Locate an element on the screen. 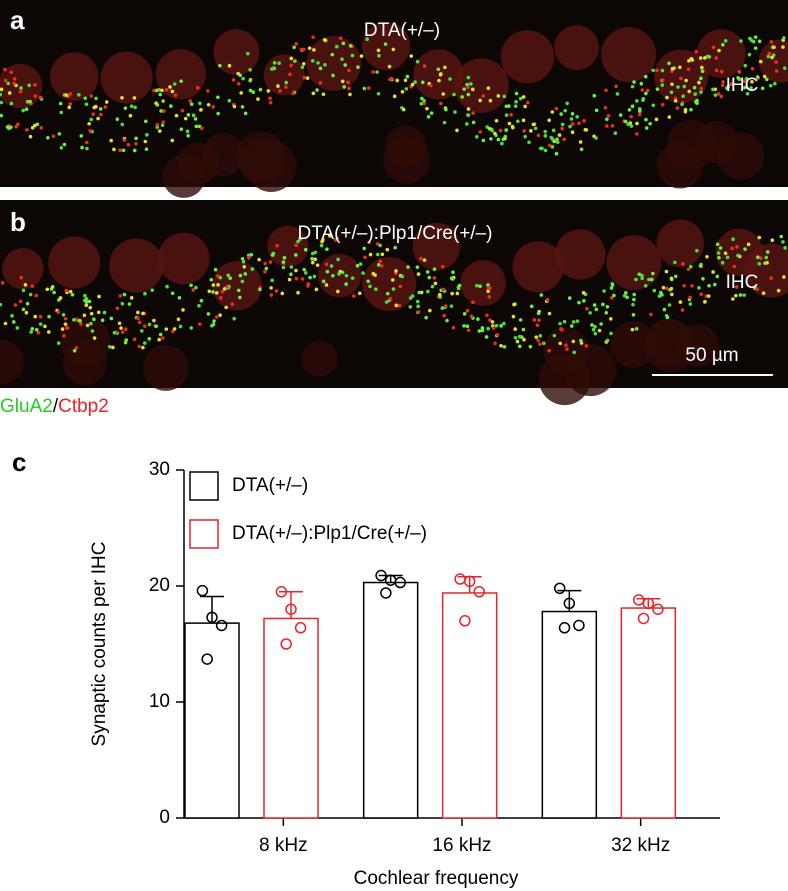  legend-swatch is located at coordinates (204, 486).